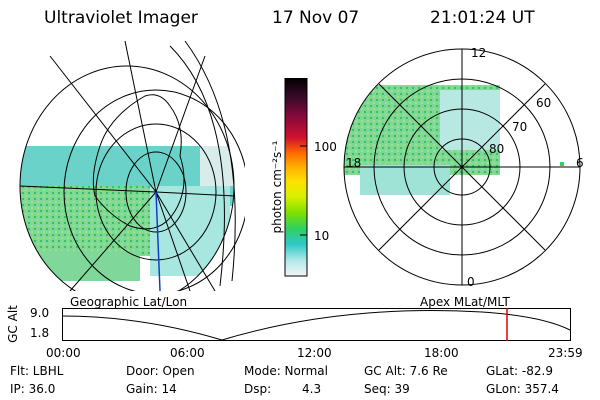 Image resolution: width=600 pixels, height=400 pixels. What do you see at coordinates (562, 164) in the screenshot?
I see `polar-speck` at bounding box center [562, 164].